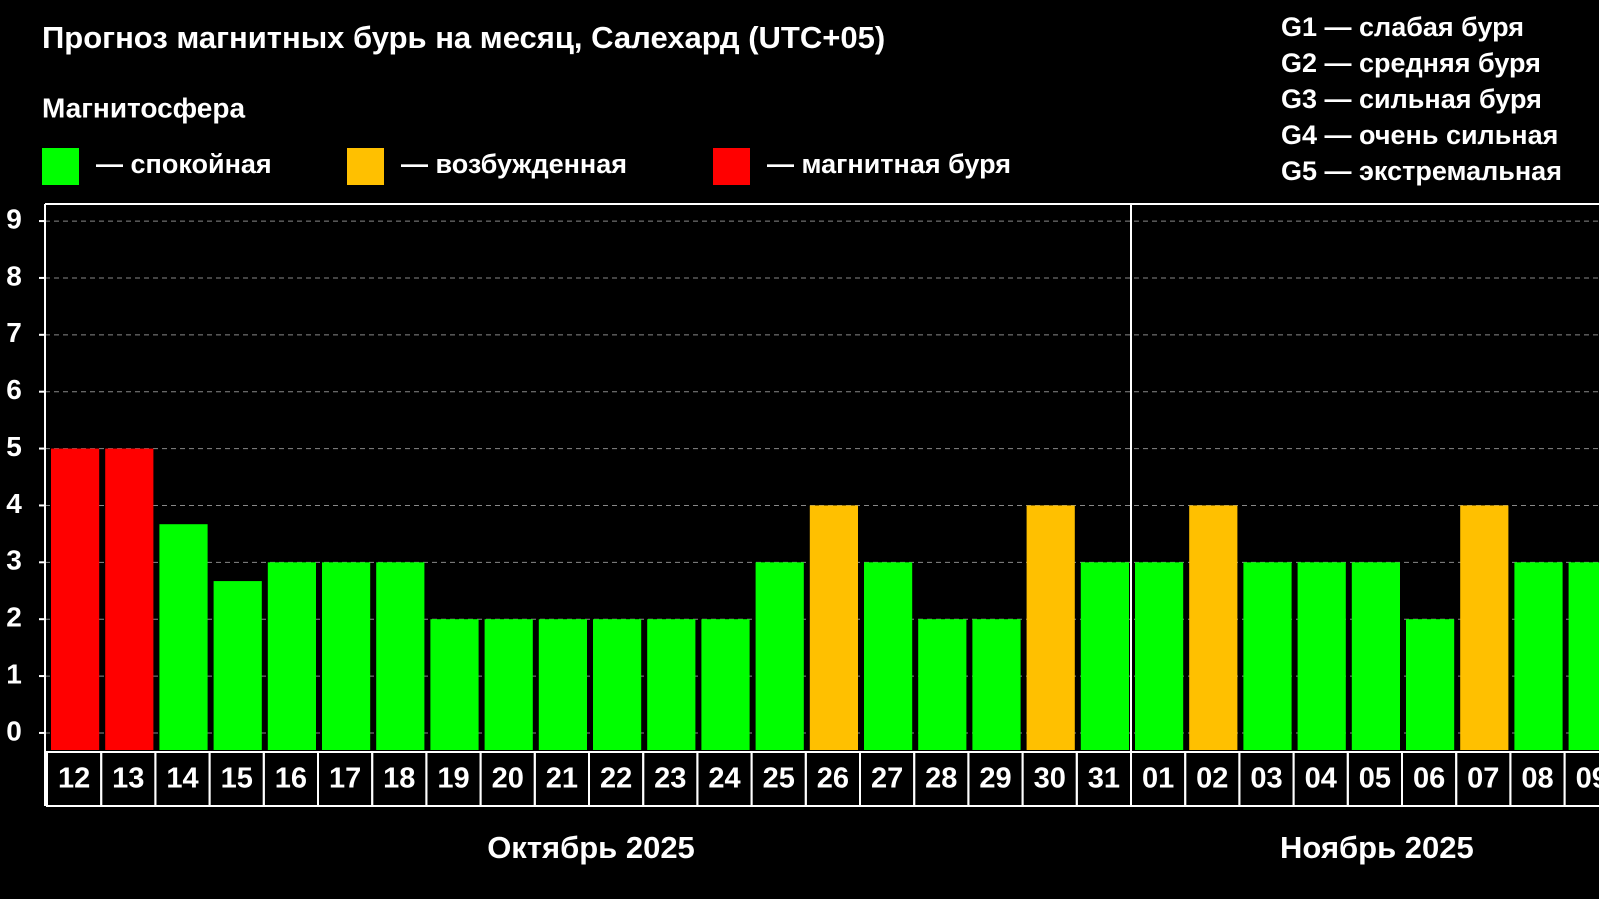 The height and width of the screenshot is (899, 1599). I want to click on month-label: Октябрь 2025, so click(591, 847).